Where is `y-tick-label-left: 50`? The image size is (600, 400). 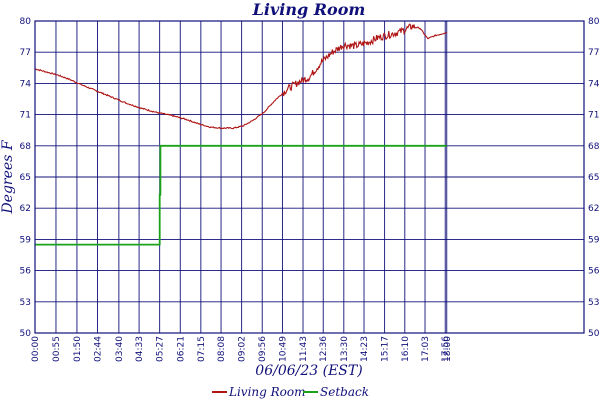
y-tick-label-left: 50 is located at coordinates (26, 334).